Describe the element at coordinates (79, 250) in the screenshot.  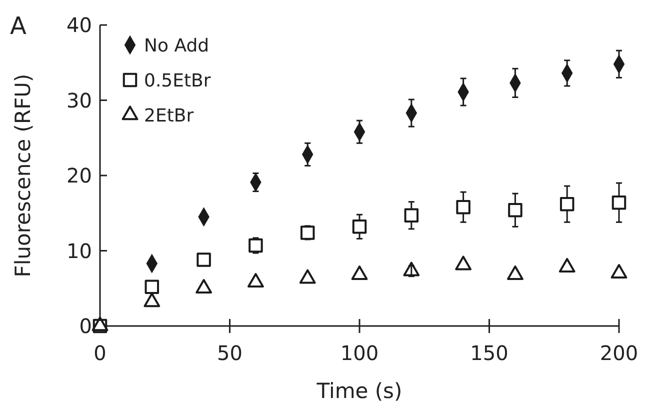
I see `y-tick-label: 10` at that location.